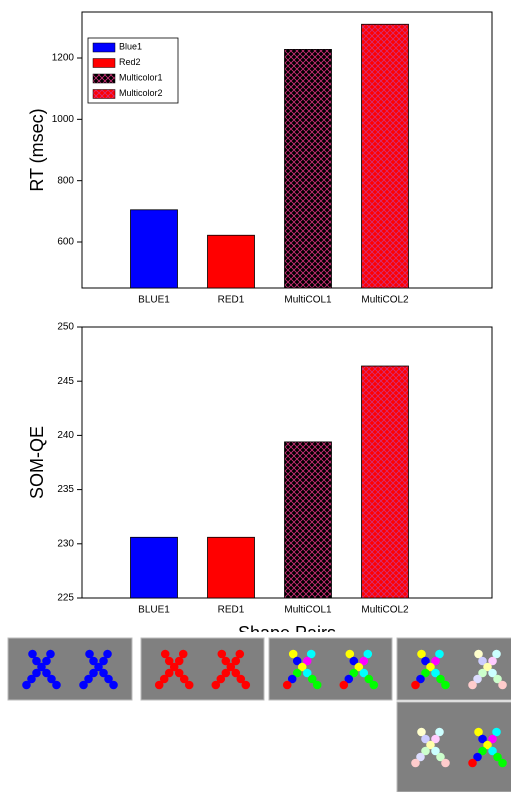 This screenshot has width=511, height=792. What do you see at coordinates (141, 93) in the screenshot?
I see `legend-label: Multicolor2` at bounding box center [141, 93].